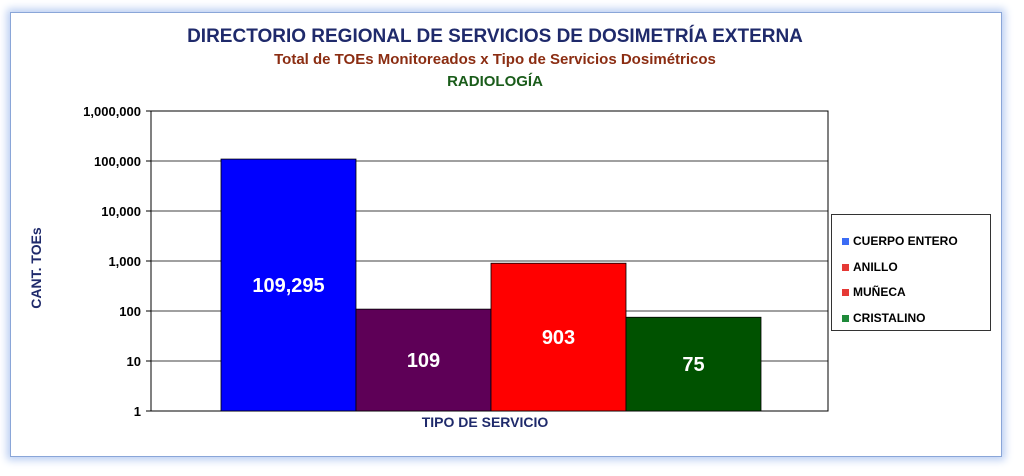 This screenshot has width=1024, height=476. I want to click on bar-cuerpo-entero, so click(288, 285).